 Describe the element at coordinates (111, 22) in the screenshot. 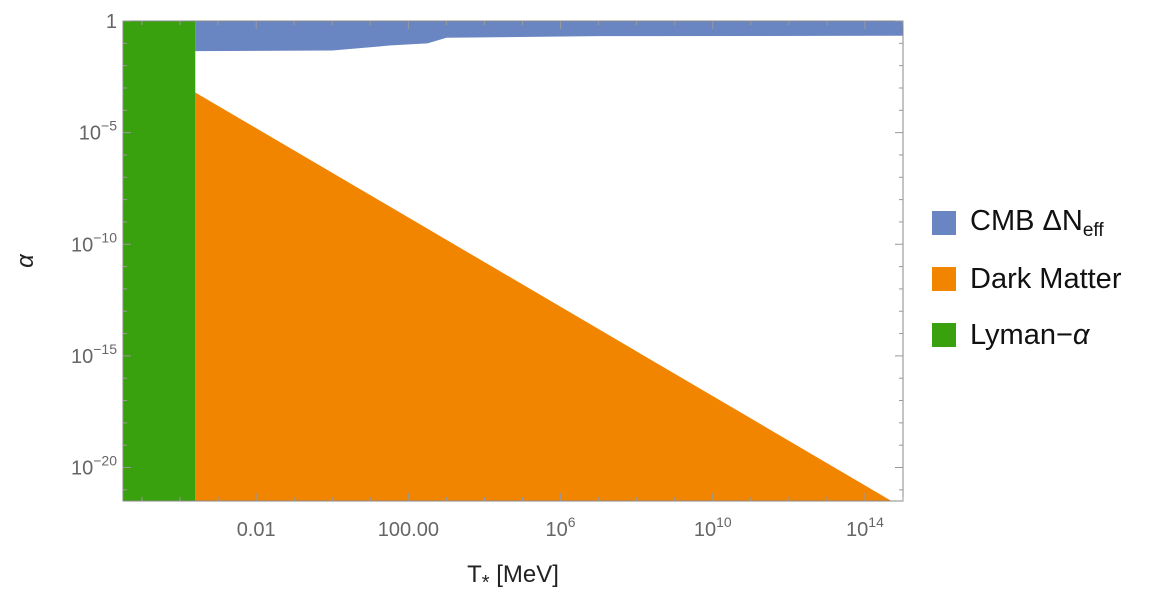

I see `y-tick-label: 1` at that location.